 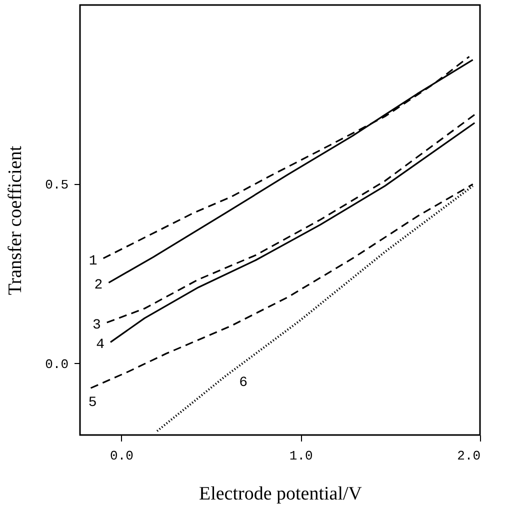 I want to click on y-axis-title: Transfer coefficient, so click(x=15, y=220).